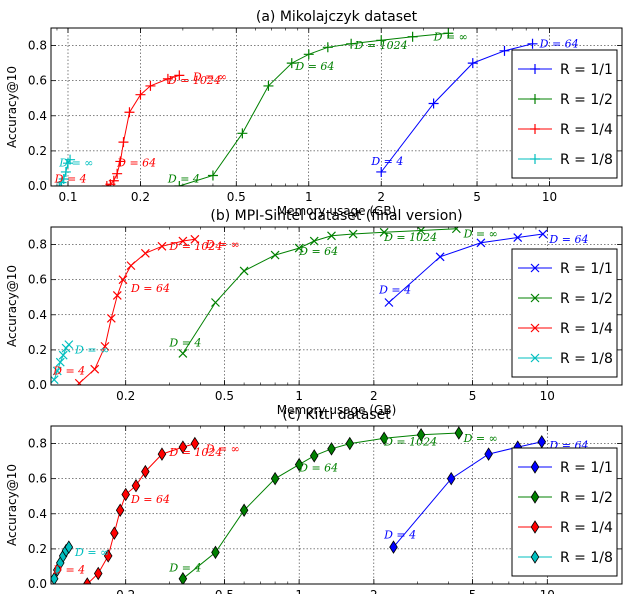 This screenshot has width=635, height=594. What do you see at coordinates (224, 396) in the screenshot?
I see `x-tick-label: 0.5` at bounding box center [224, 396].